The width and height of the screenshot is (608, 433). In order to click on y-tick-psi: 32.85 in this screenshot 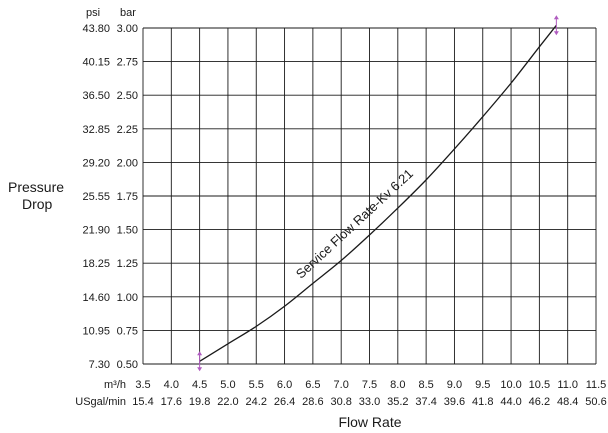, I will do `click(96, 130)`.